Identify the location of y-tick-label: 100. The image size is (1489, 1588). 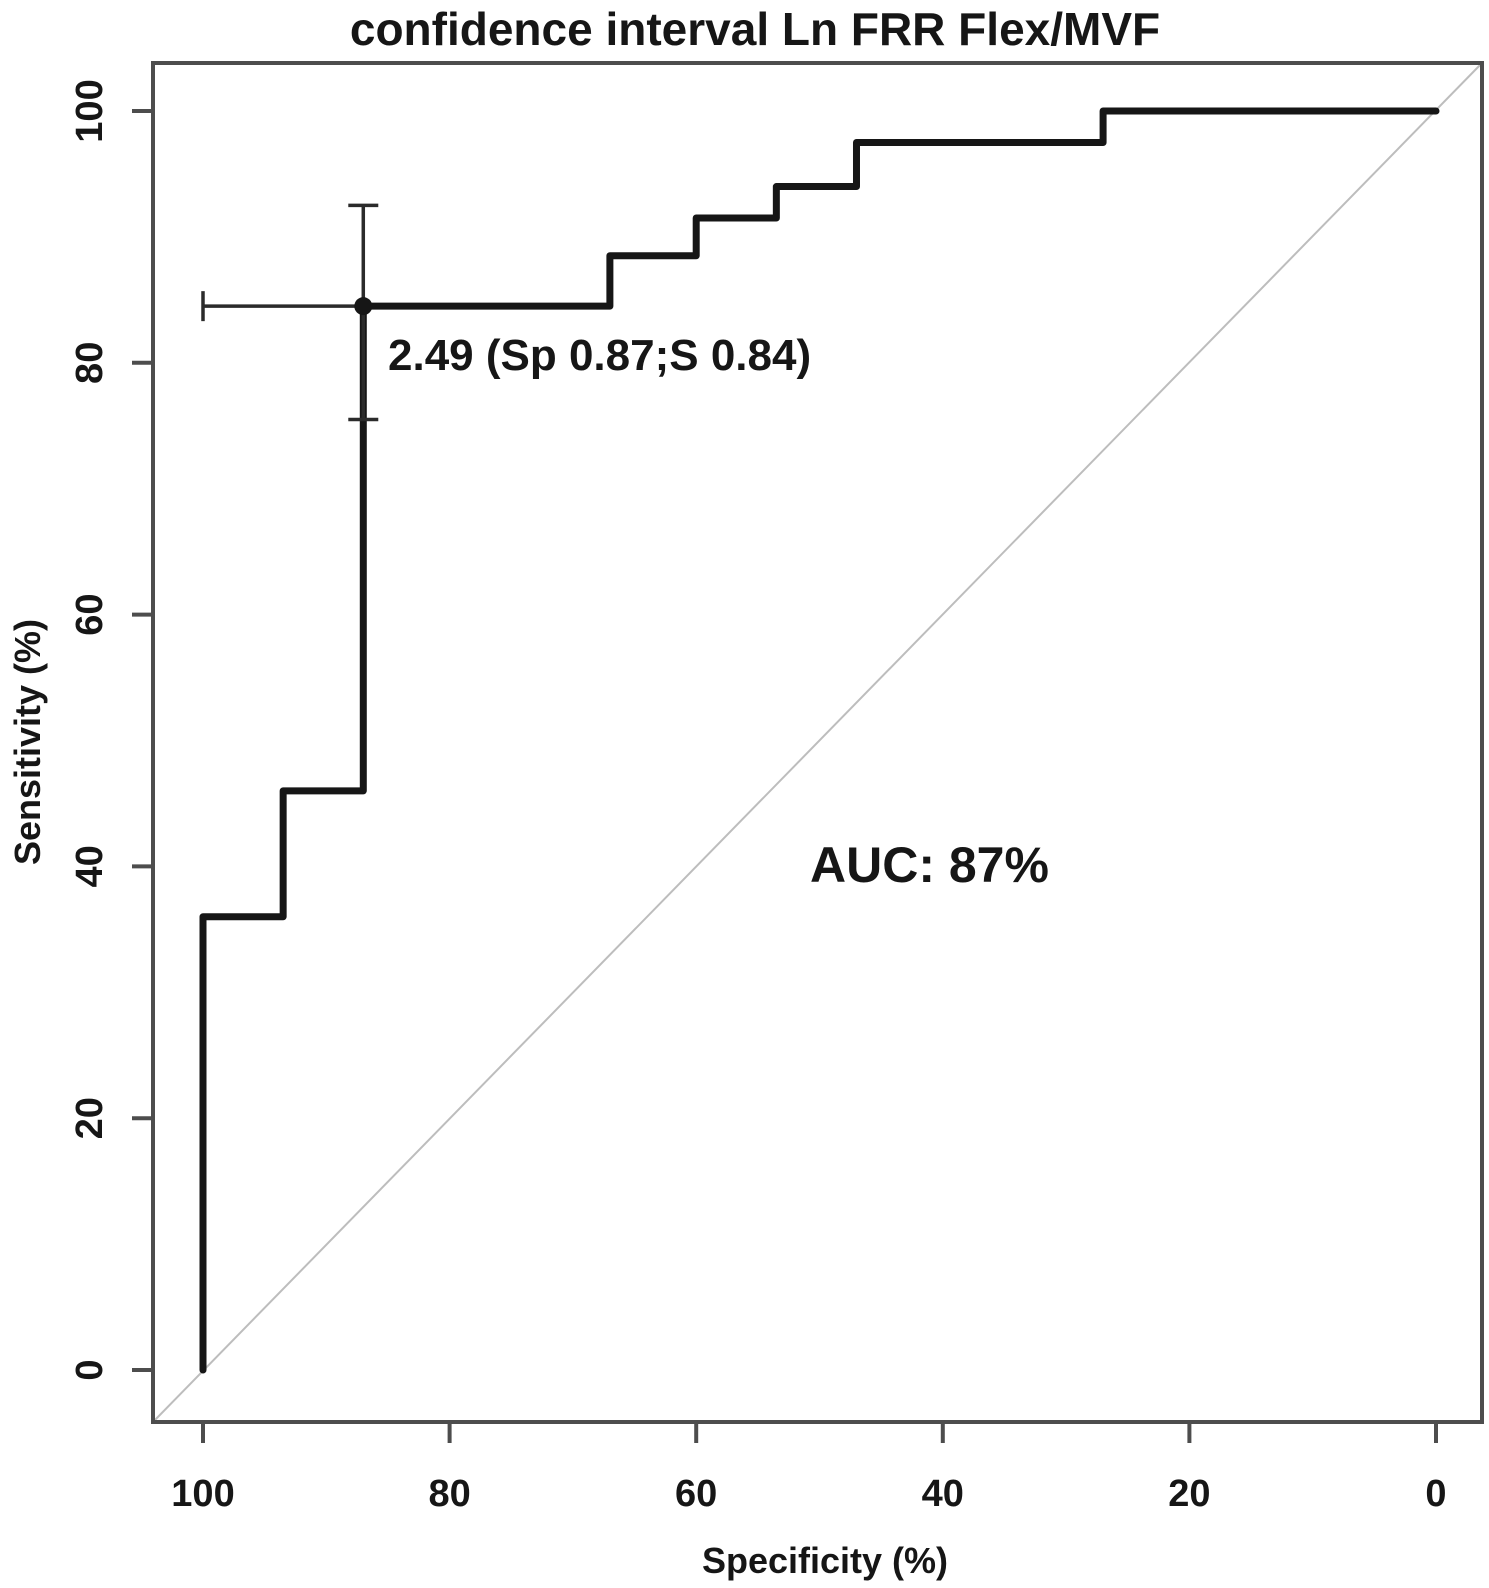
(90, 110).